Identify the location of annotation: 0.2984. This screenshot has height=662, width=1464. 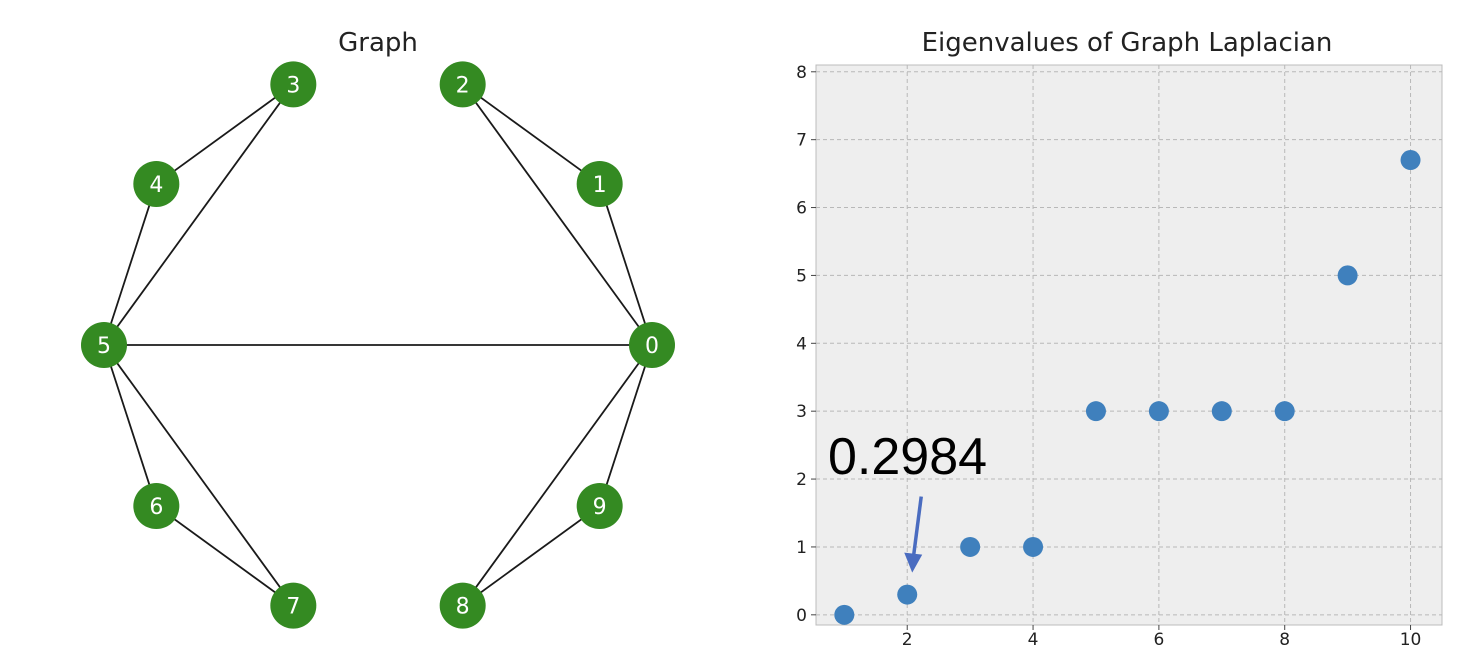
(907, 500).